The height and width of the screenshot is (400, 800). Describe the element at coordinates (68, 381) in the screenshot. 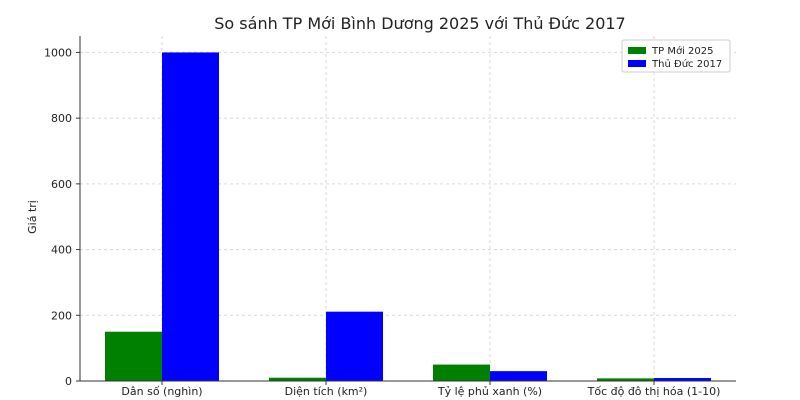

I see `y-tick-label: 0` at that location.